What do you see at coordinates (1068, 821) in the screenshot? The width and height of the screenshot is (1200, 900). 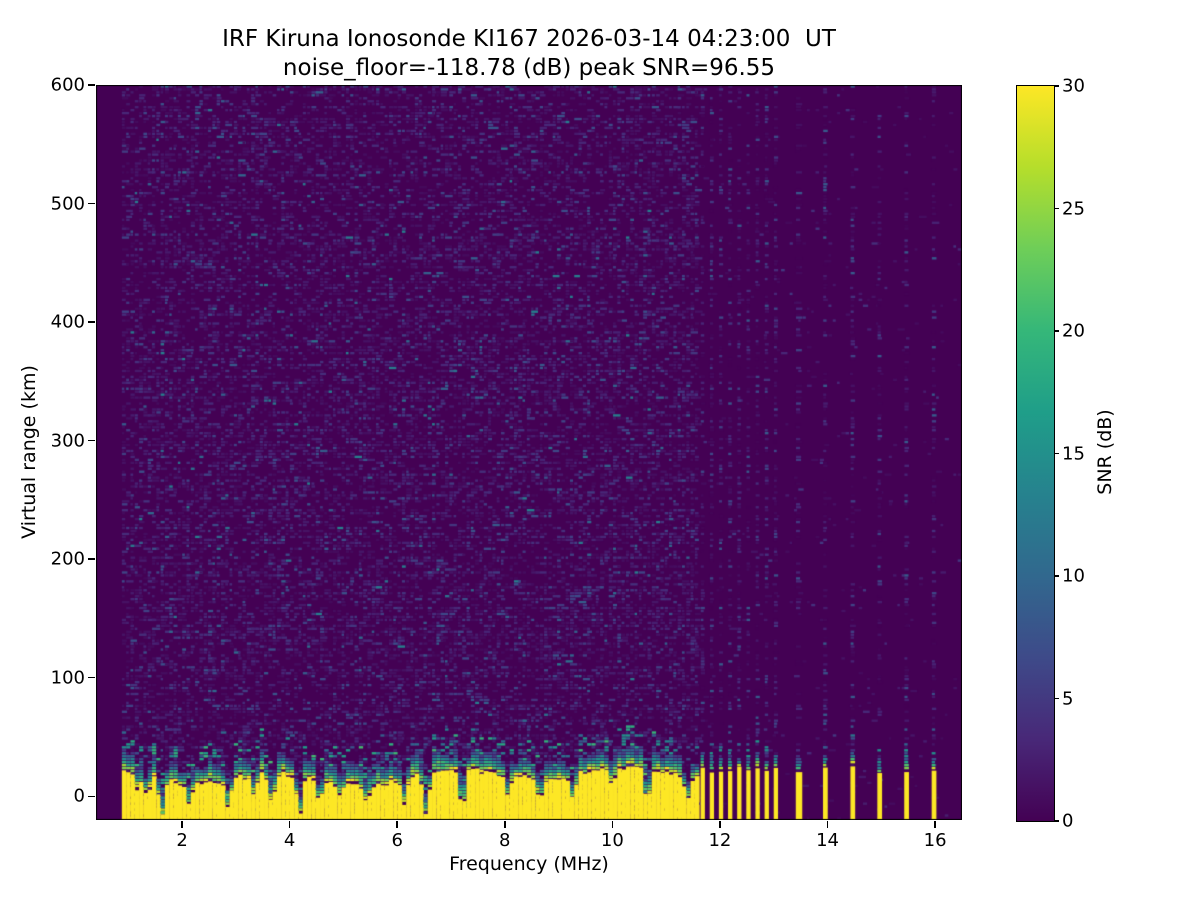 I see `colorbar-tick-label: 0` at bounding box center [1068, 821].